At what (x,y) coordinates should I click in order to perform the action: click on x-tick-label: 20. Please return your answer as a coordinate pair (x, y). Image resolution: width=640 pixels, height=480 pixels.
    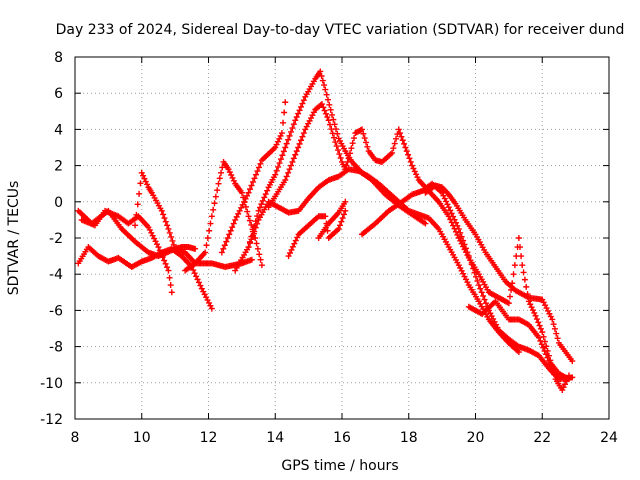
    Looking at the image, I should click on (476, 438).